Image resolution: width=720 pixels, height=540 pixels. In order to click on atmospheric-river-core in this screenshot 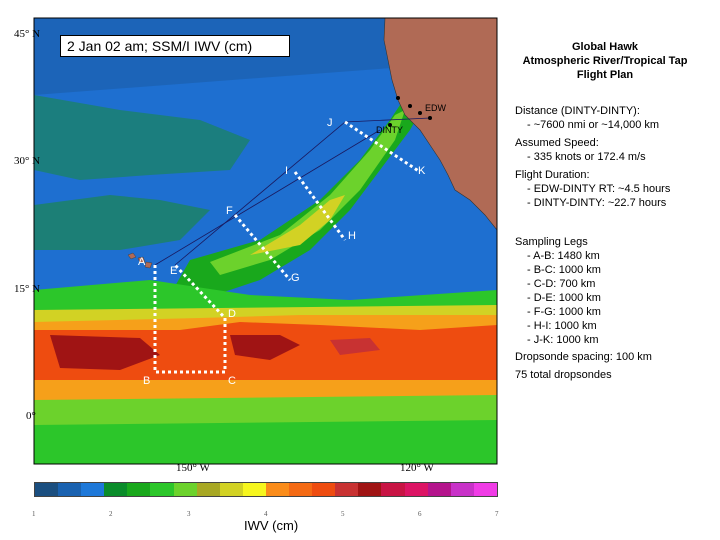, I will do `click(307, 192)`.